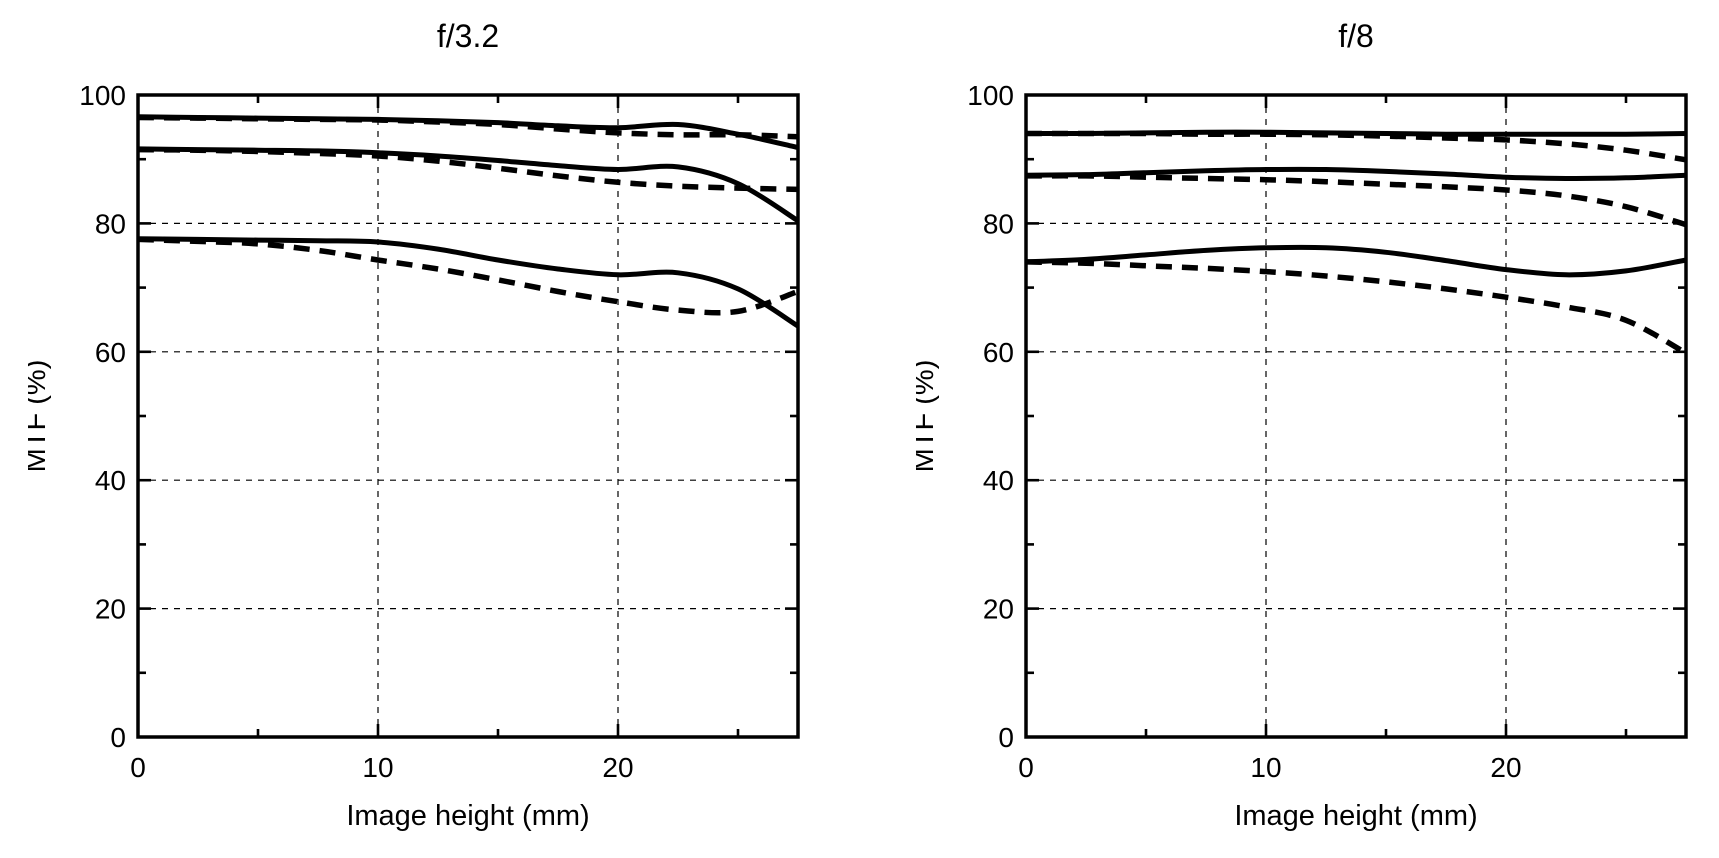 The image size is (1719, 858). I want to click on chart-title: f/8, so click(1356, 36).